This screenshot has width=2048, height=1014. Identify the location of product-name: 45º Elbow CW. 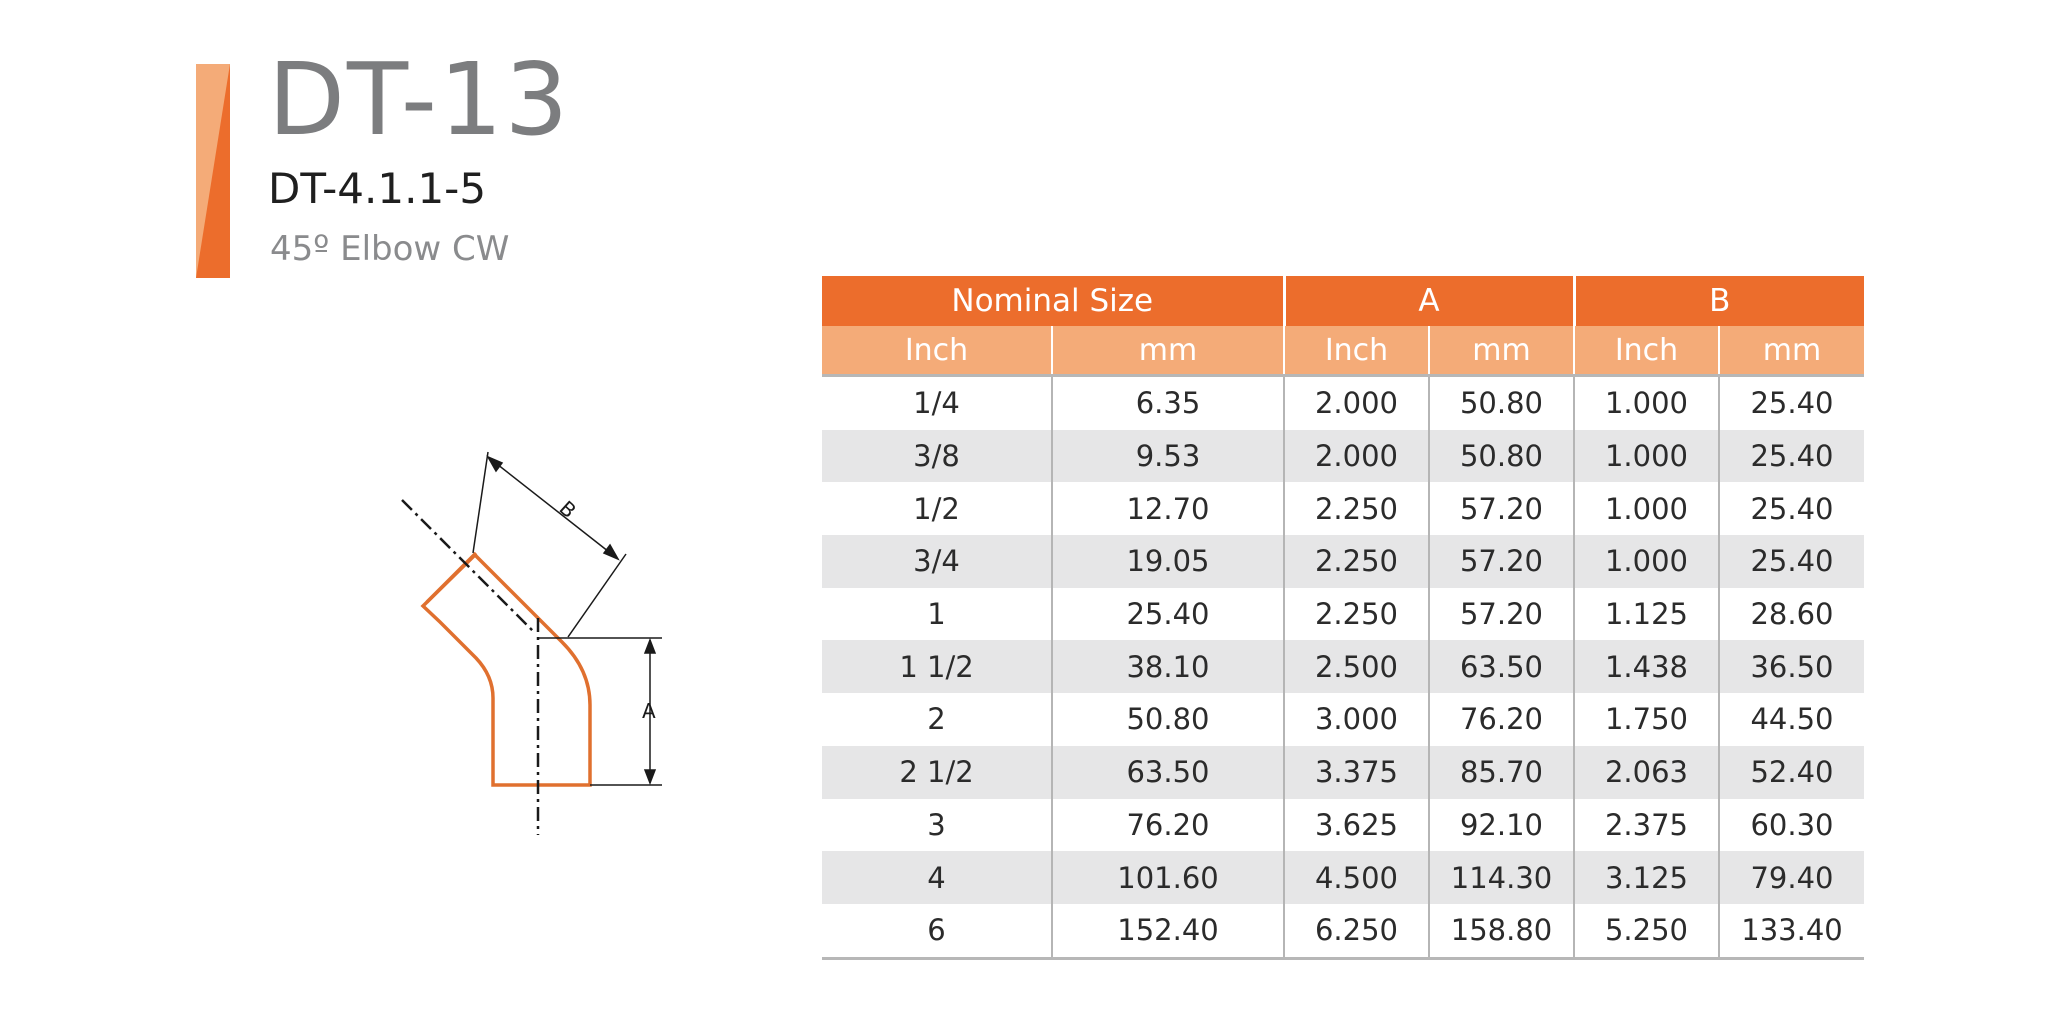
(390, 249).